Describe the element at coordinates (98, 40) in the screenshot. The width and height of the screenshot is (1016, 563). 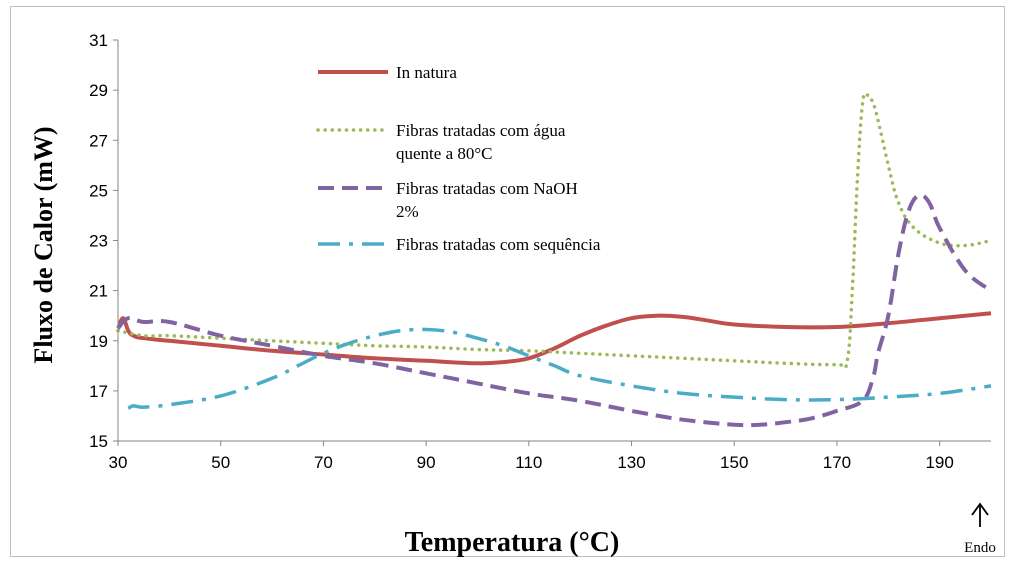
I see `y-tick-label: 31` at that location.